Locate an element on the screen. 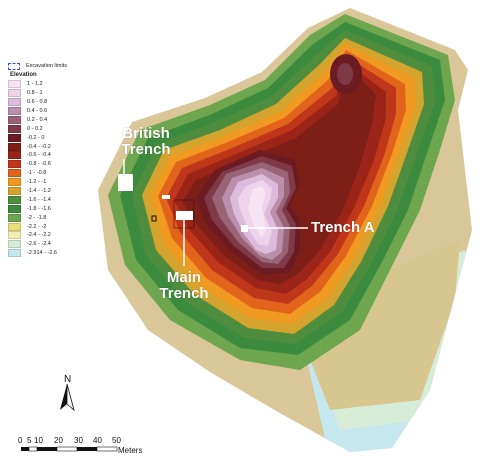 The width and height of the screenshot is (500, 461). scale-tick-40: 40 is located at coordinates (97, 440).